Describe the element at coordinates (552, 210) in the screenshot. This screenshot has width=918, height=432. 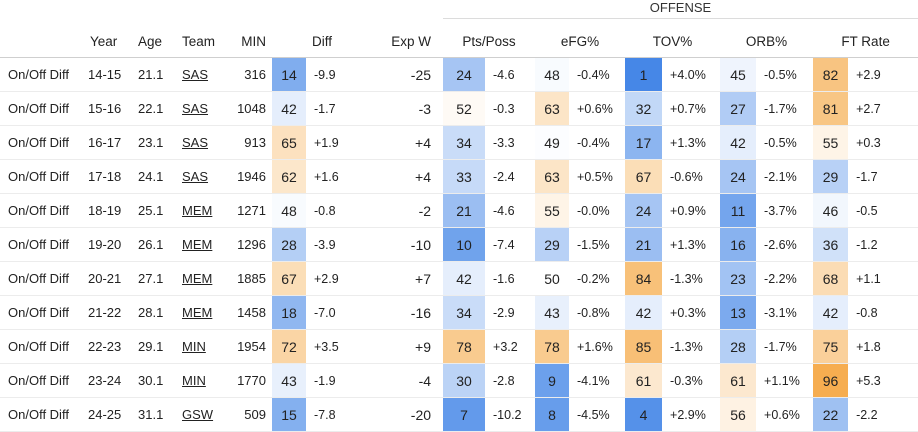
I see `efg-percentile-cell: 55` at that location.